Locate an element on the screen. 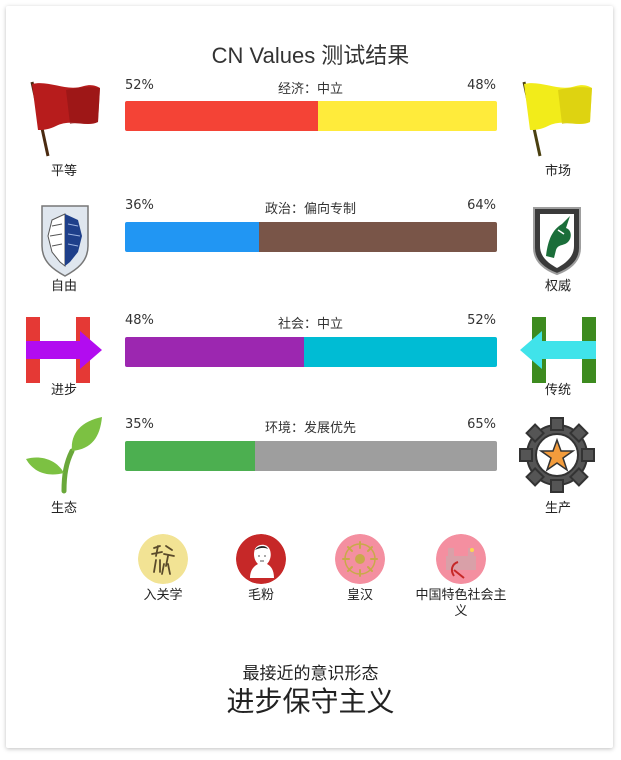  sprout-icon is located at coordinates (64, 455).